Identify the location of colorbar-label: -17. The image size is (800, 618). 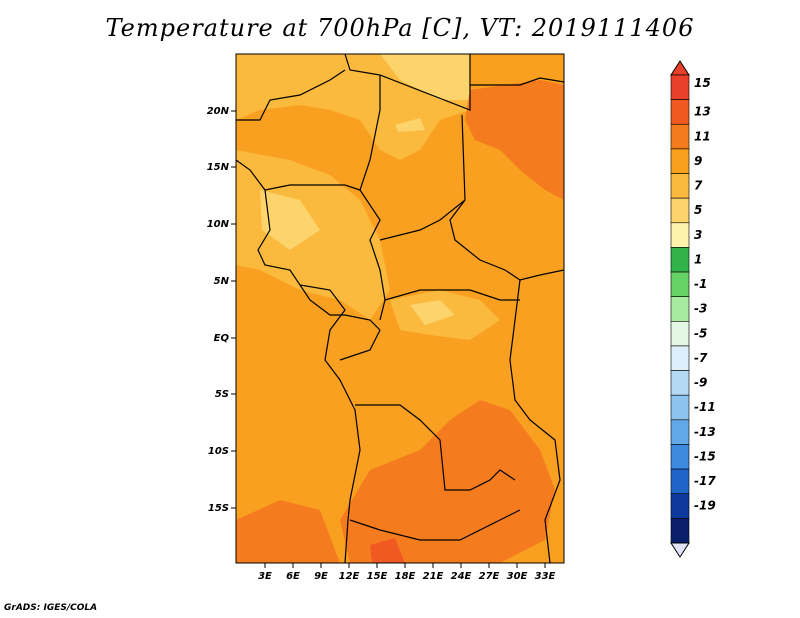
(705, 481).